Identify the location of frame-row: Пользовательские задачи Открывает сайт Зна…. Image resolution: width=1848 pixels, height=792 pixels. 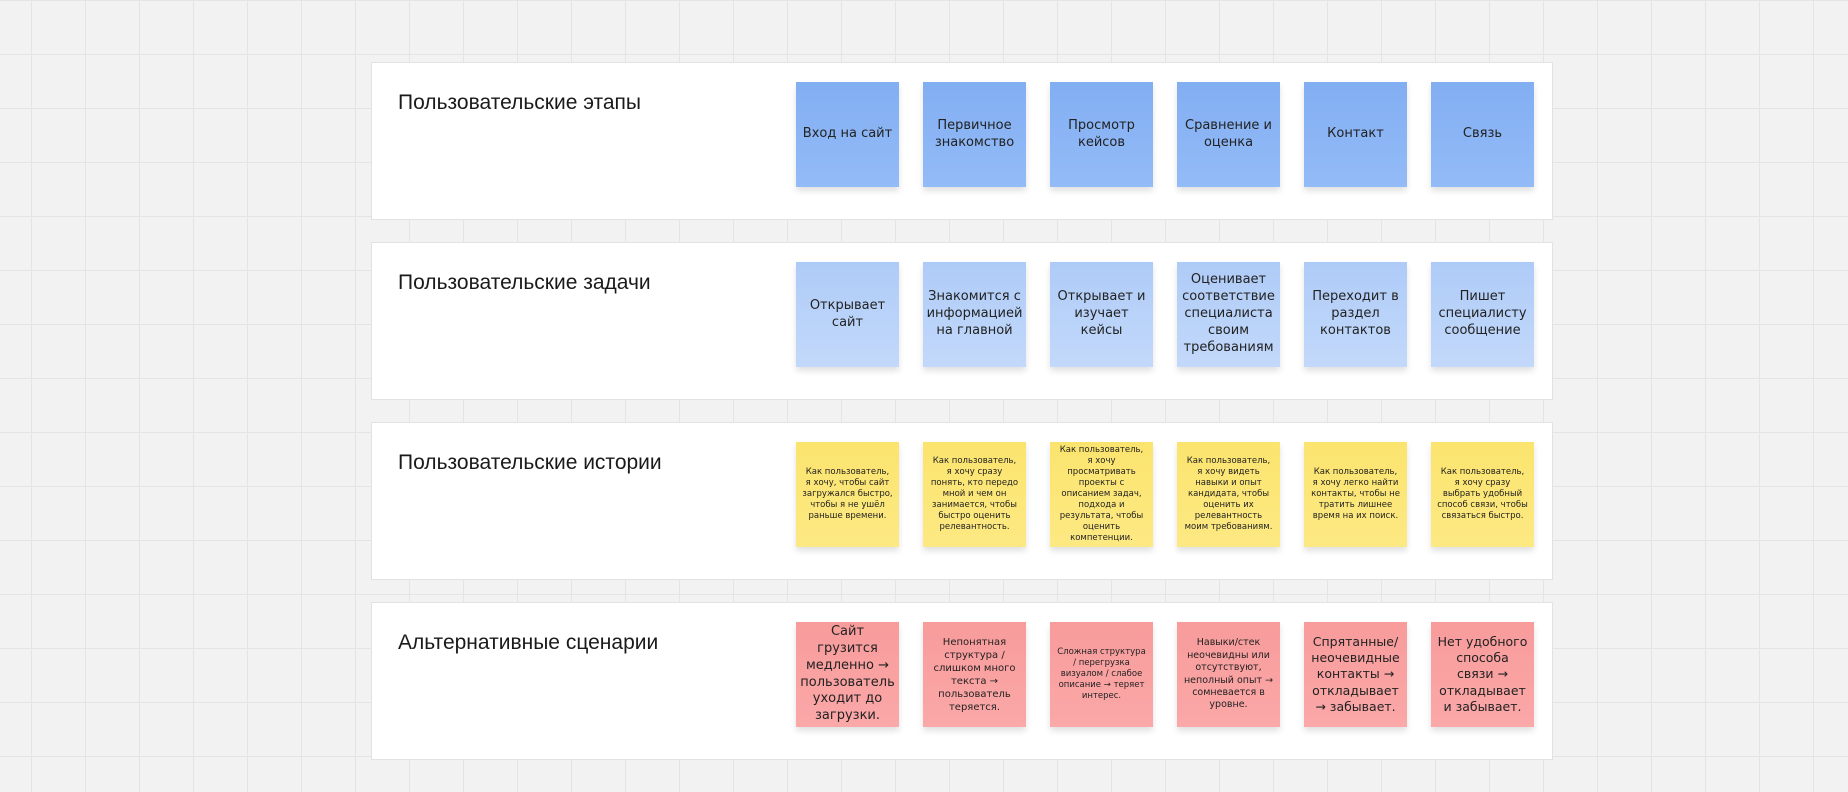
(962, 321).